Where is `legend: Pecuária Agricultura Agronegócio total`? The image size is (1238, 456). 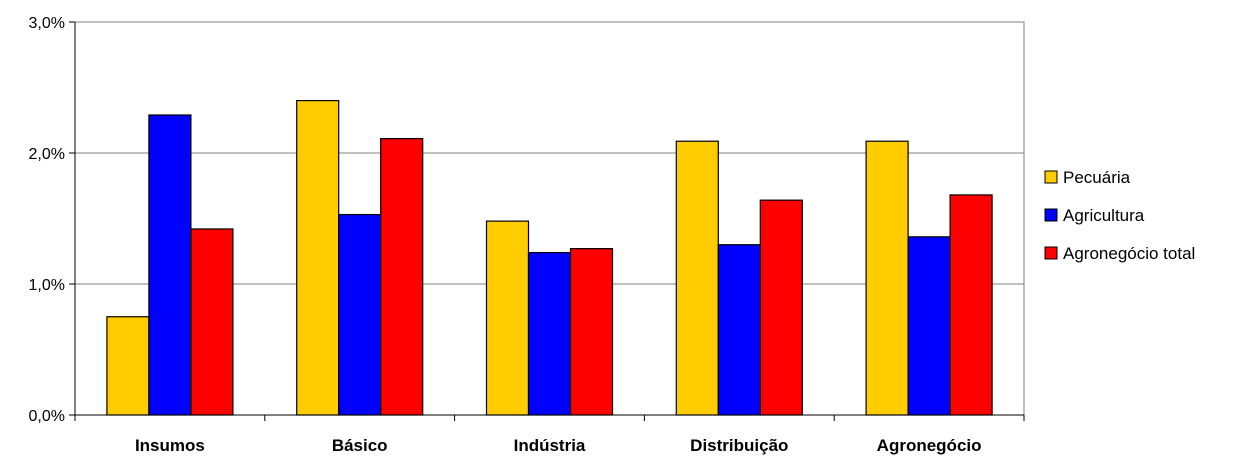
legend: Pecuária Agricultura Agronegócio total is located at coordinates (1119, 215).